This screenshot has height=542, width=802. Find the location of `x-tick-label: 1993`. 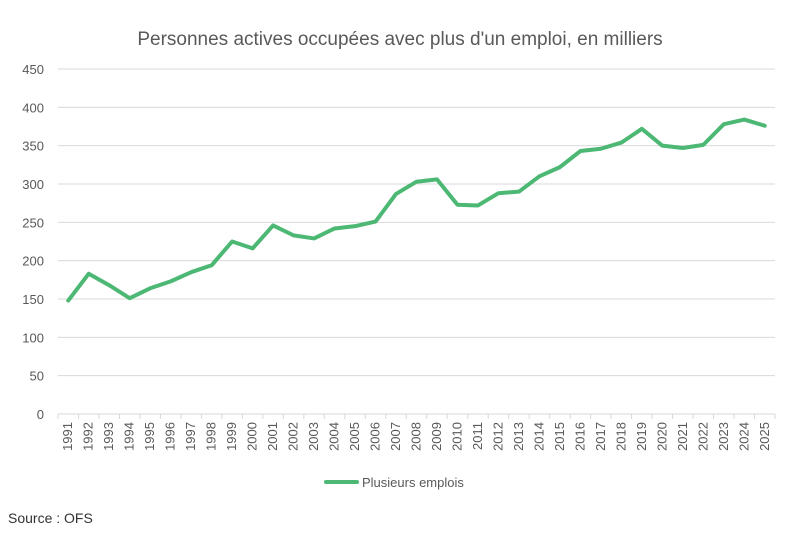

x-tick-label: 1993 is located at coordinates (108, 436).